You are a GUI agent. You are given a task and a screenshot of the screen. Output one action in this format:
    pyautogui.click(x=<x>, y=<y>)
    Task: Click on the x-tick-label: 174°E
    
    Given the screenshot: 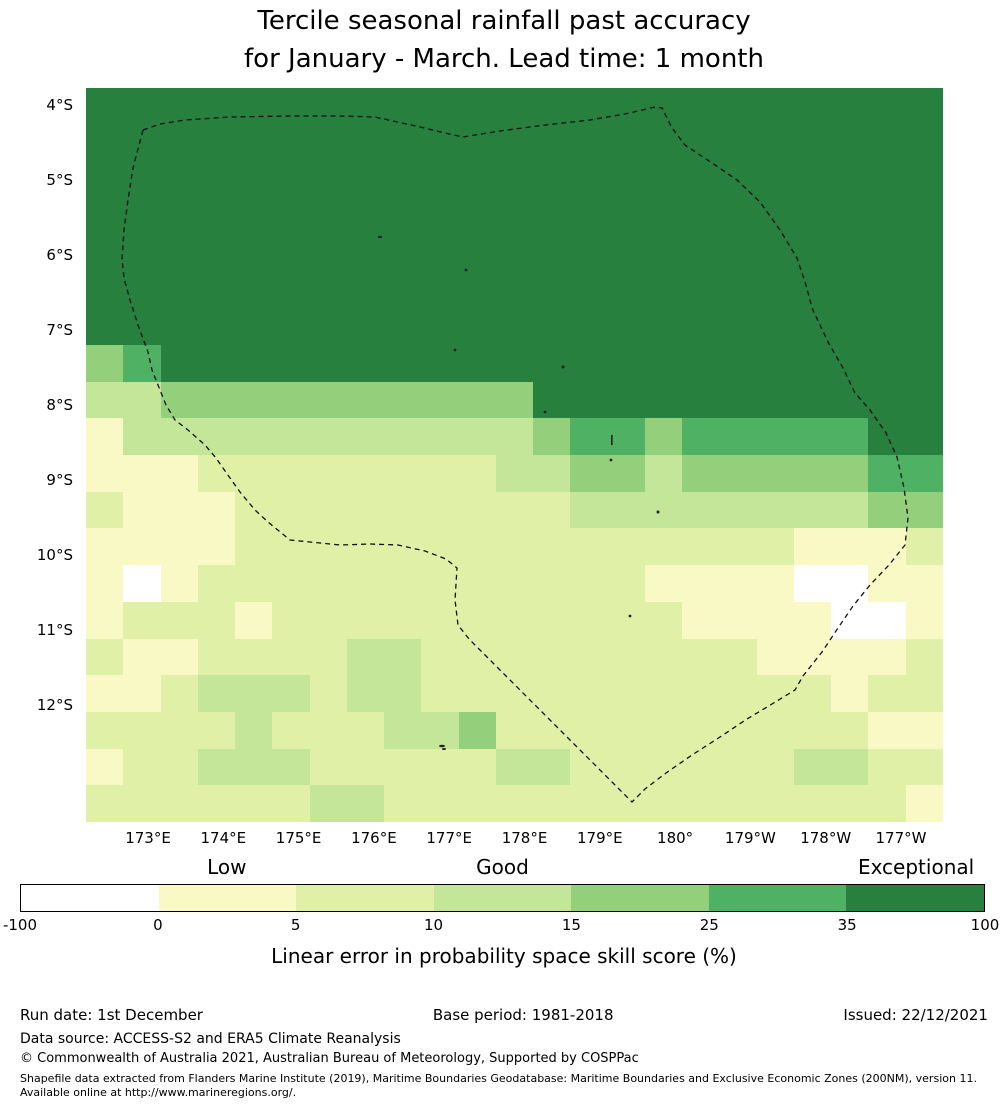 What is the action you would take?
    pyautogui.click(x=223, y=838)
    